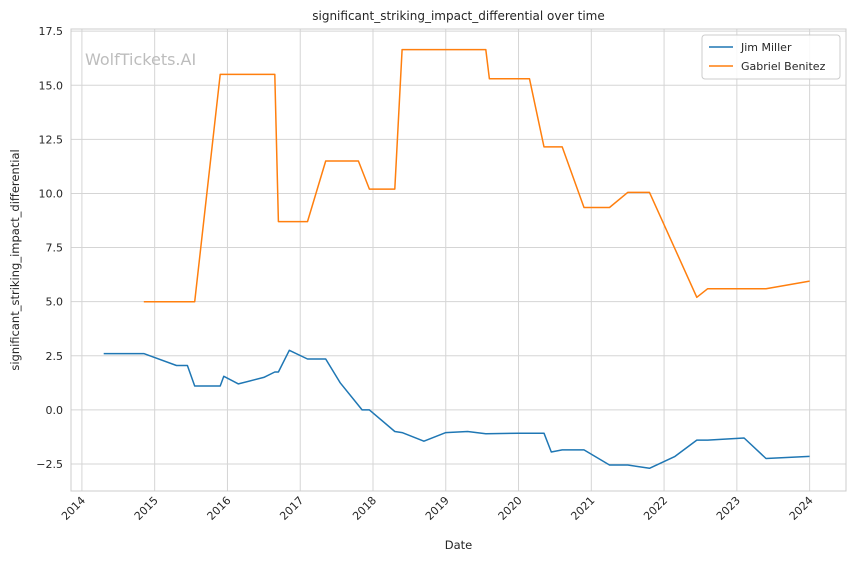 This screenshot has width=854, height=561. I want to click on legend-label-jim-miller: Jim Miller, so click(766, 47).